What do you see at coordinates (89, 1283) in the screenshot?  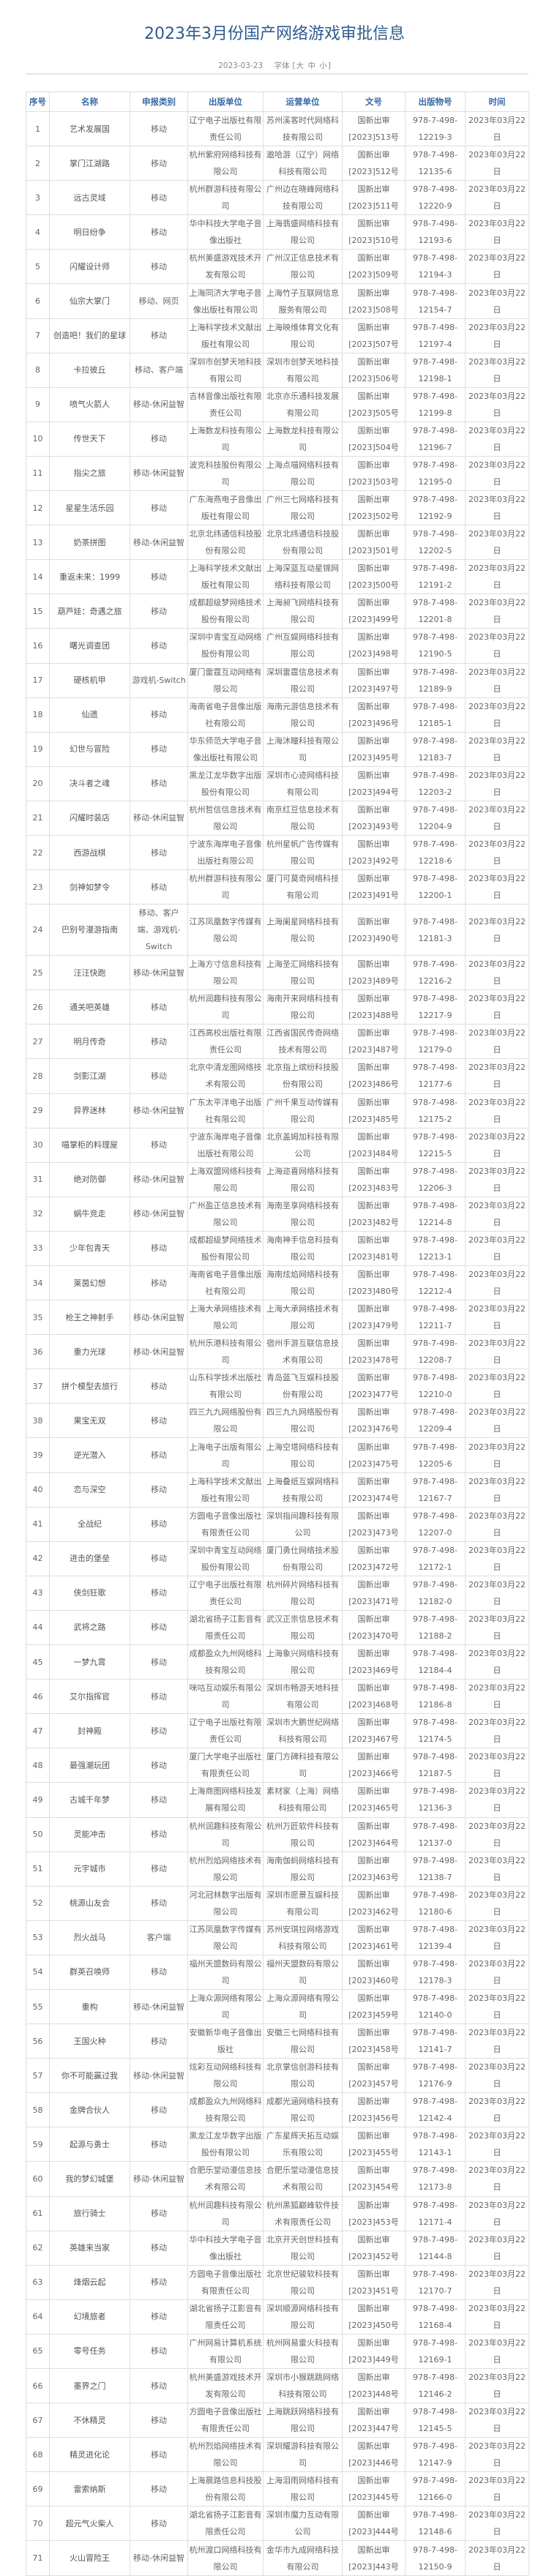 I see `cell-name: 莱茵幻想` at bounding box center [89, 1283].